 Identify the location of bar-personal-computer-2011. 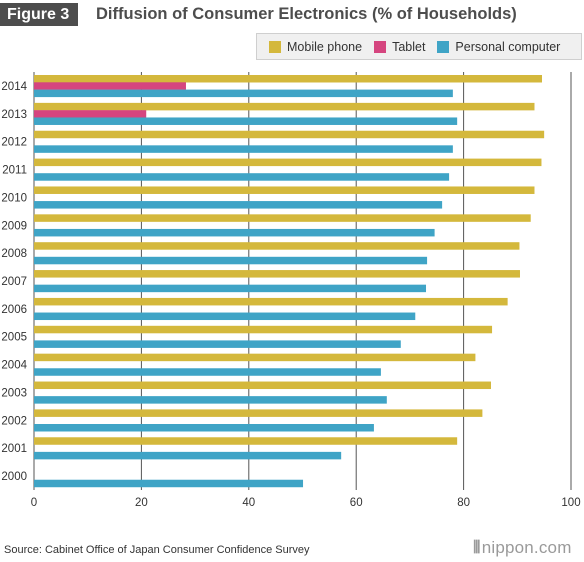
(242, 177).